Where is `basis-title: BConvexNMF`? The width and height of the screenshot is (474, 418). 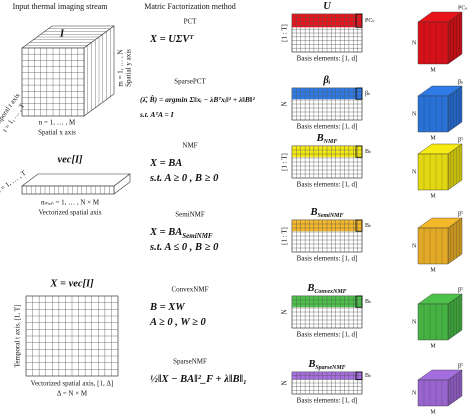
basis-title: BConvexNMF is located at coordinates (326, 289).